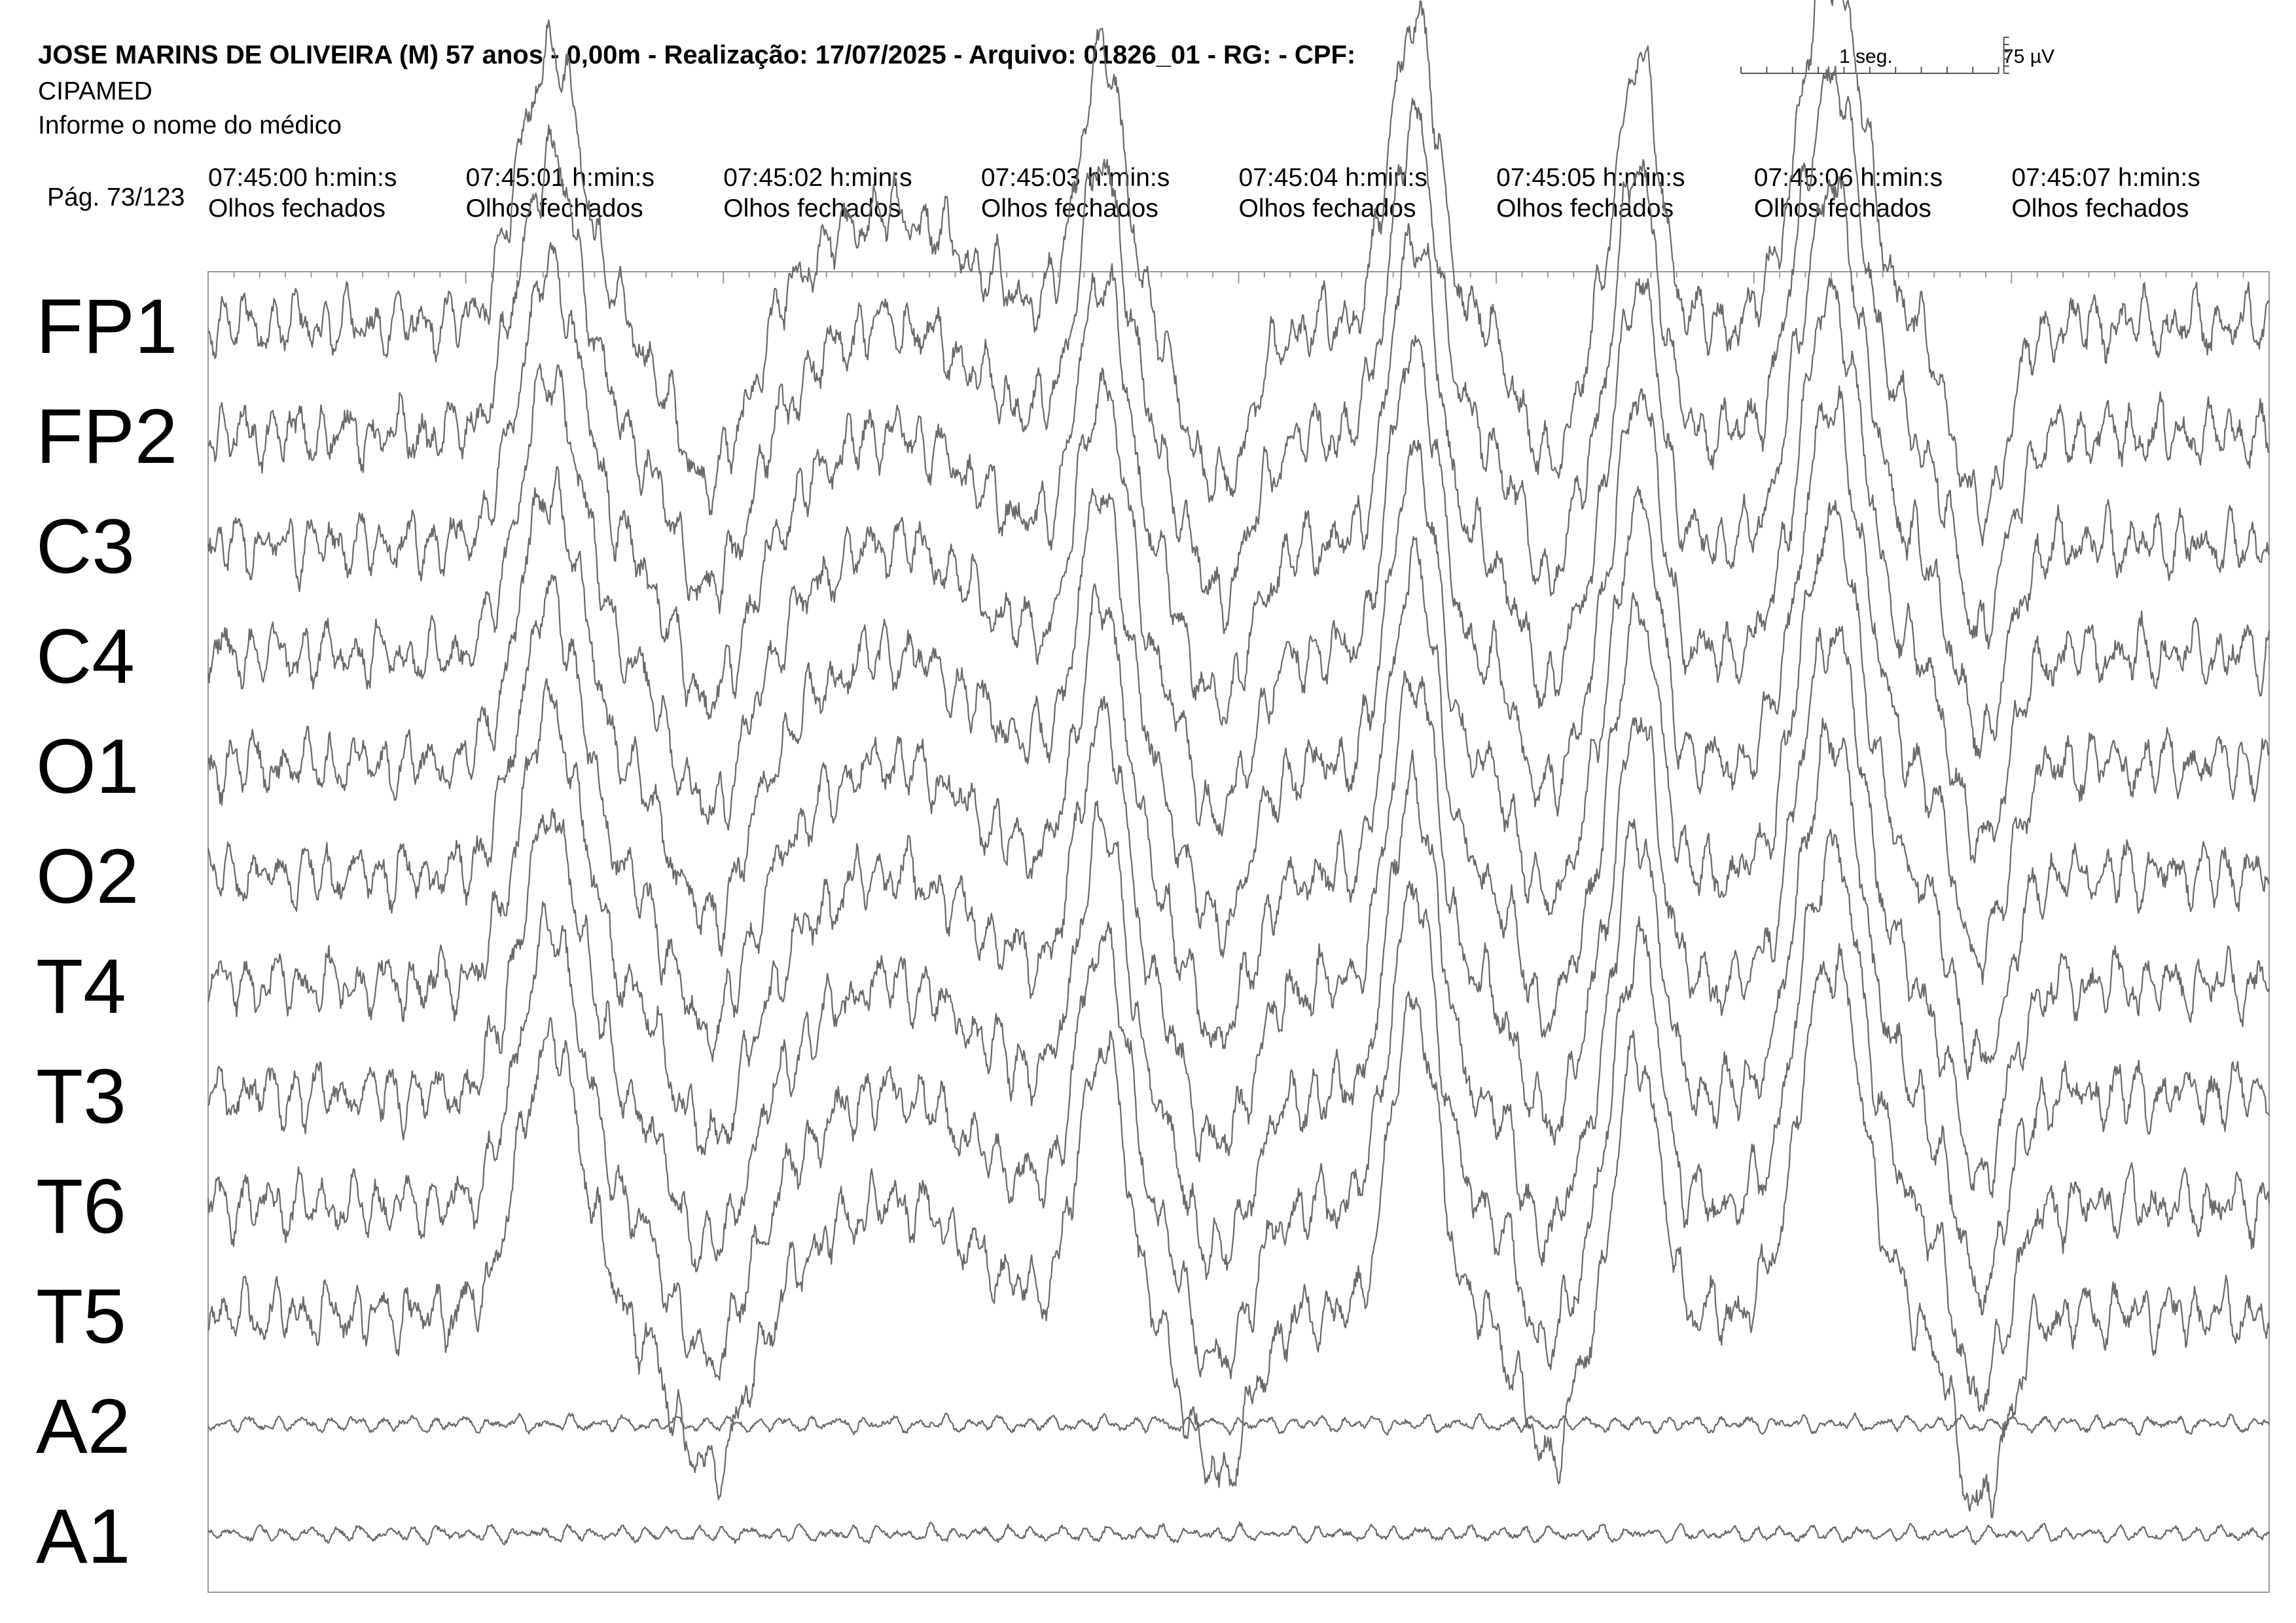  I want to click on channel-label-o1: O1, so click(87, 766).